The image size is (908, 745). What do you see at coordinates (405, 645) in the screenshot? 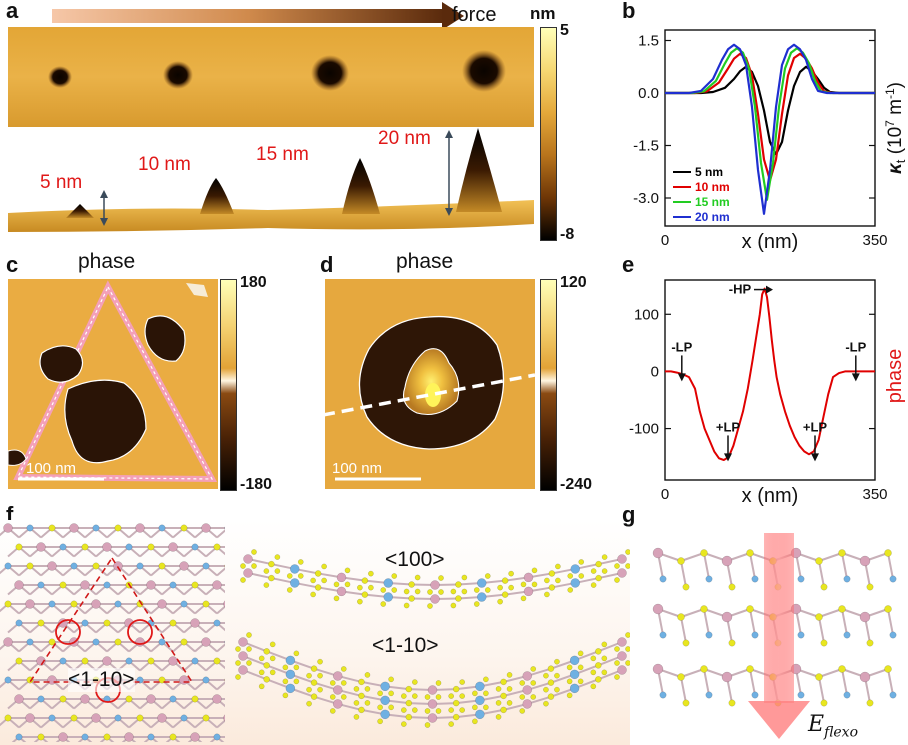
I see `dir-label-bottom: <1-10>` at bounding box center [405, 645].